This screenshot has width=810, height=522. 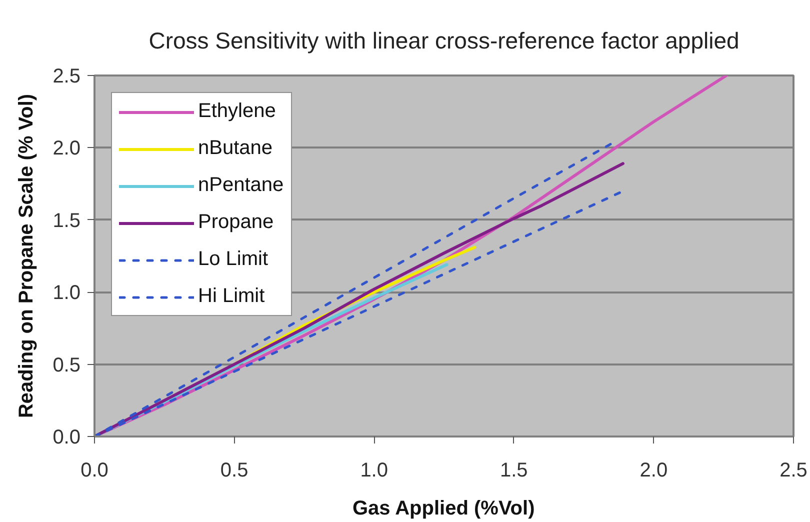 I want to click on y-tick-label: 0.0, so click(x=66, y=437).